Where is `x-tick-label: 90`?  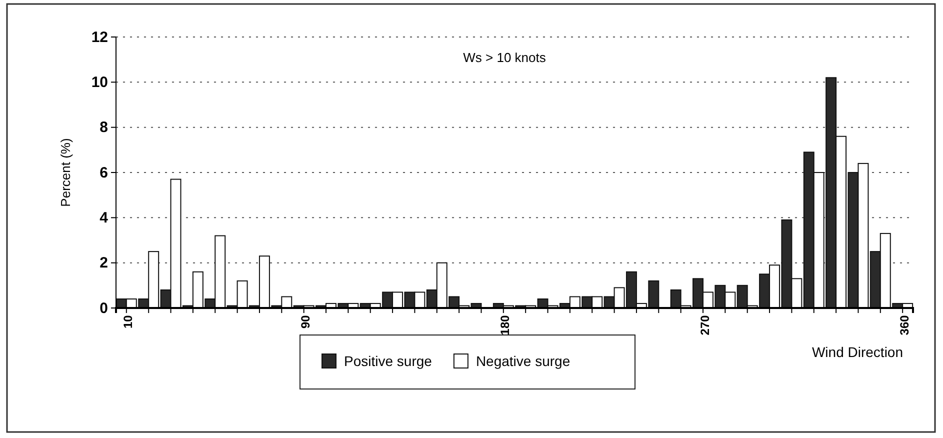
x-tick-label: 90 is located at coordinates (305, 321).